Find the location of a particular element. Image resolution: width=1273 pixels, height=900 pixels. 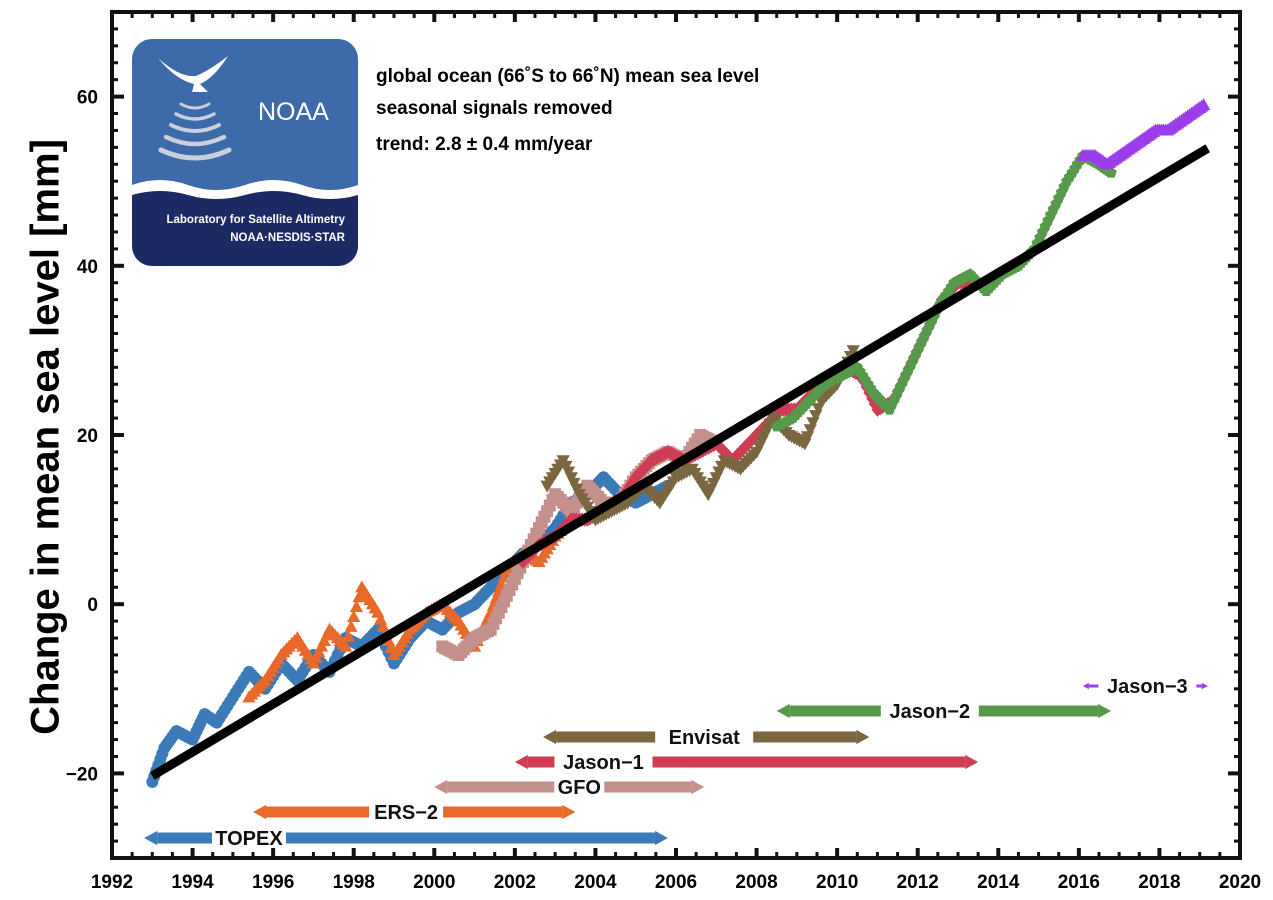

bird-icon is located at coordinates (193, 74).